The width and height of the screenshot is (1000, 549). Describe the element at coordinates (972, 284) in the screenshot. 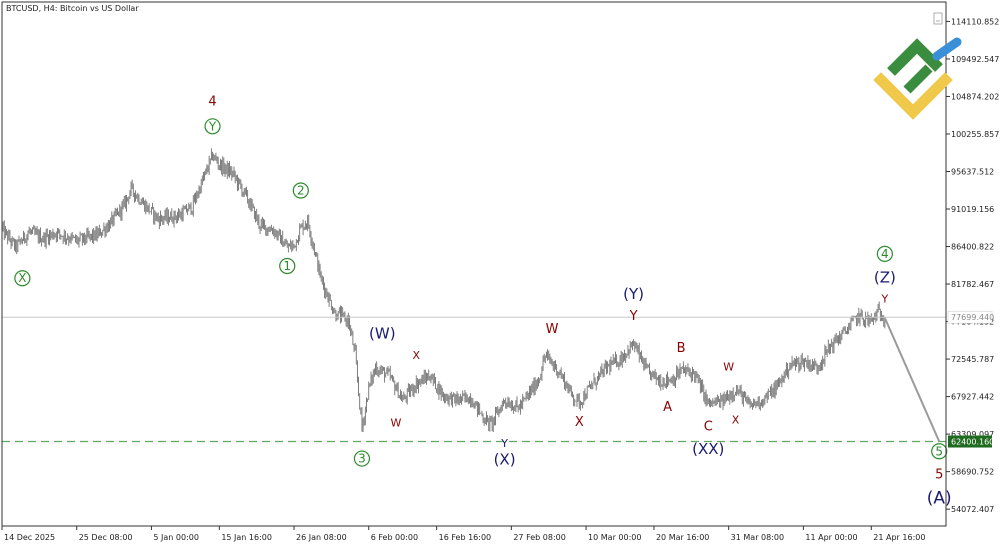

I see `y-tick-label: 81782.467` at that location.